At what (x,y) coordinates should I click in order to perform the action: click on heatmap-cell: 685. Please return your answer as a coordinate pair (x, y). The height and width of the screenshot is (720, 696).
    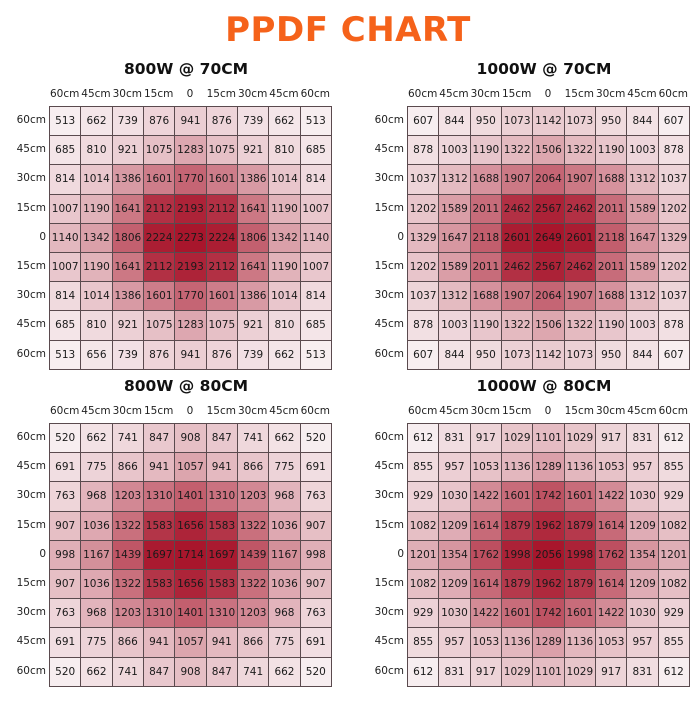
    Looking at the image, I should click on (66, 326).